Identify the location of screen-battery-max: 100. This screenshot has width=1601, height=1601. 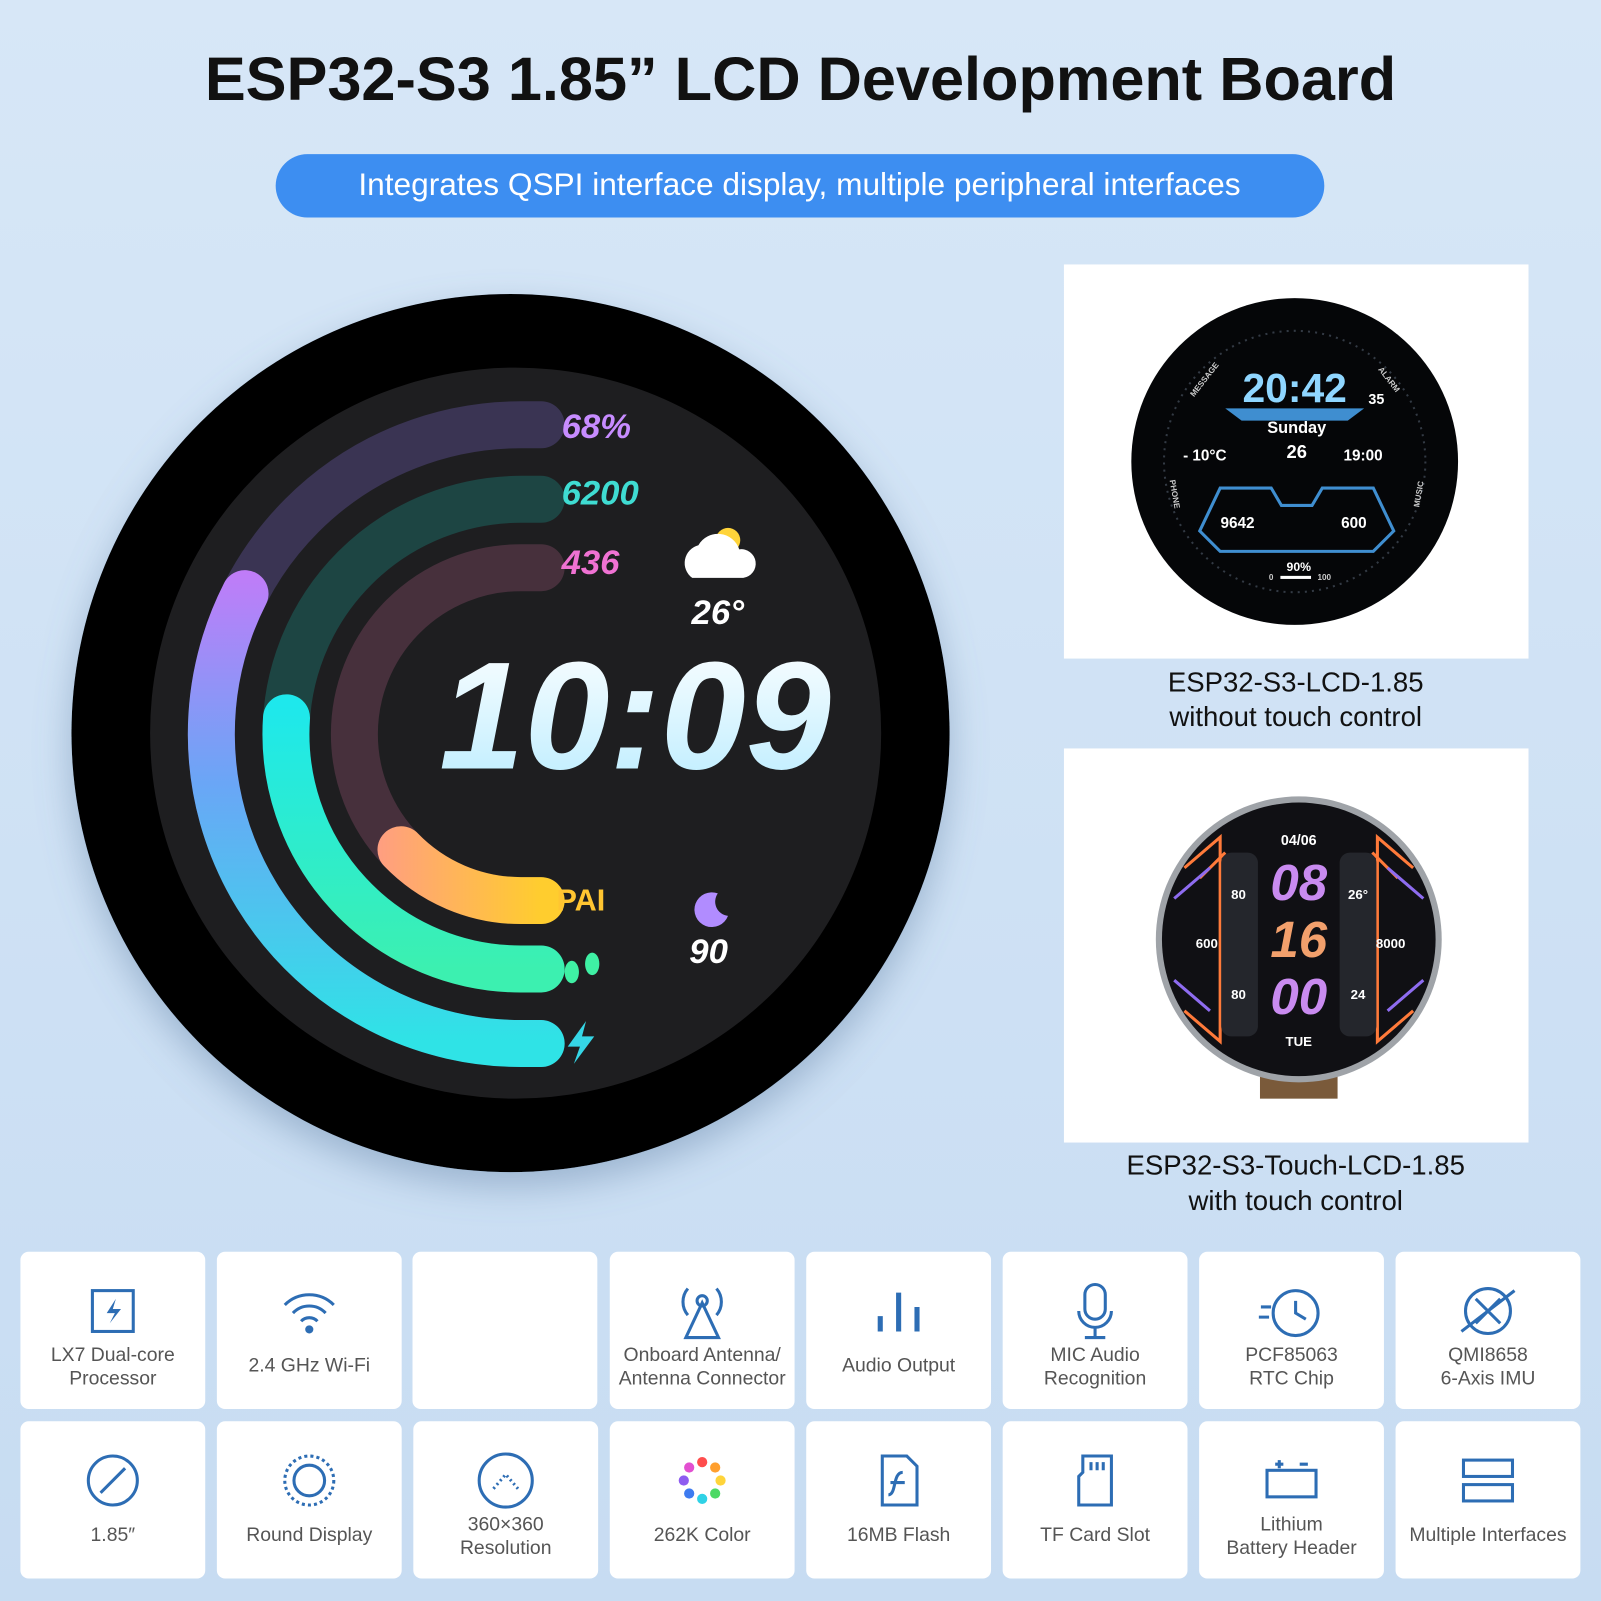
(1324, 577).